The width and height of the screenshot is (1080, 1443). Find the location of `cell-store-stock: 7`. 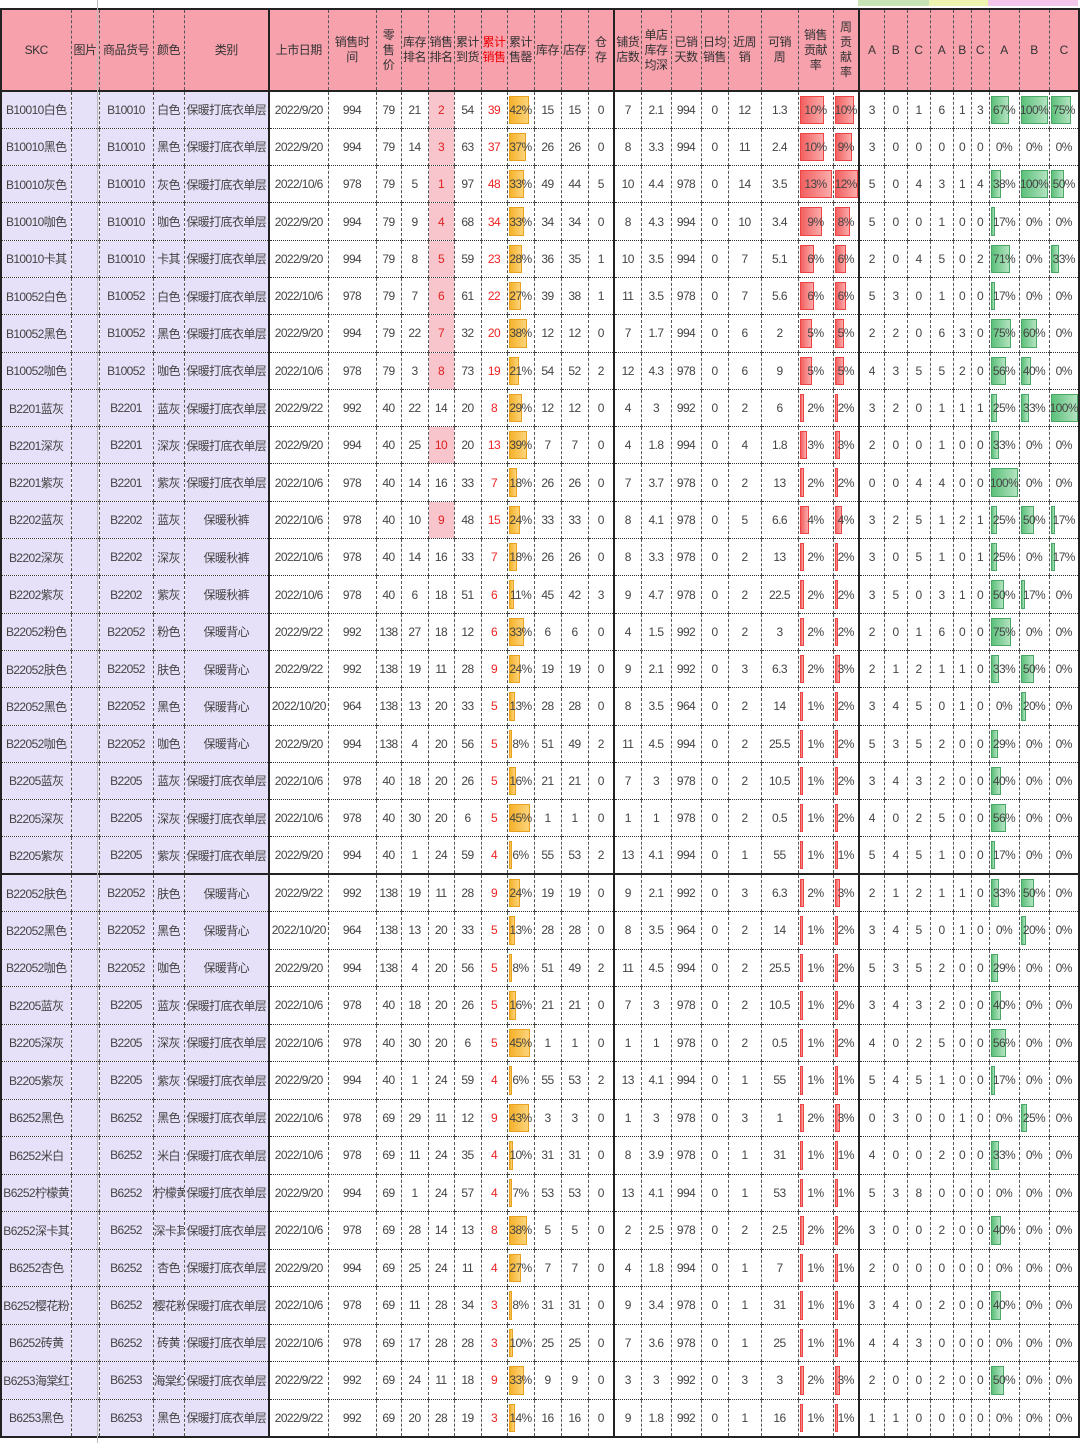

cell-store-stock: 7 is located at coordinates (575, 445).